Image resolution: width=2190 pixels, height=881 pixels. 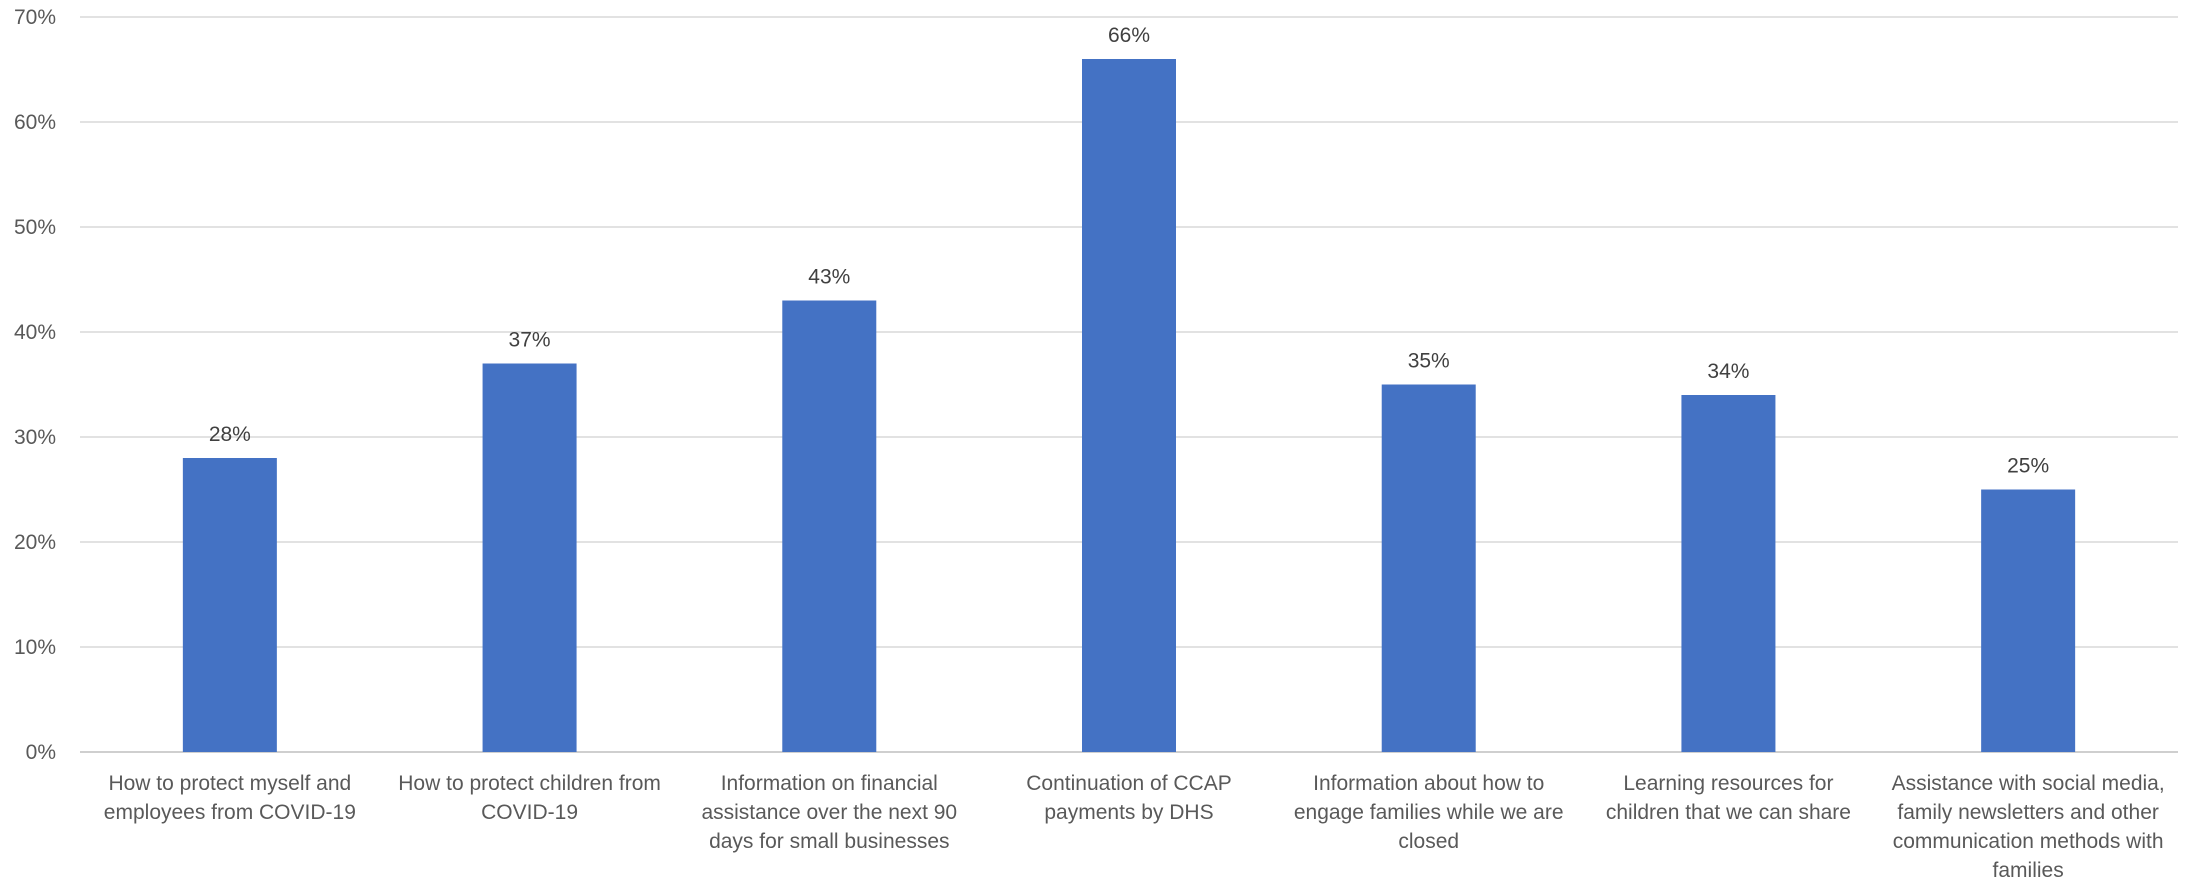 I want to click on x-tick-label-line: COVID-19, so click(x=529, y=812).